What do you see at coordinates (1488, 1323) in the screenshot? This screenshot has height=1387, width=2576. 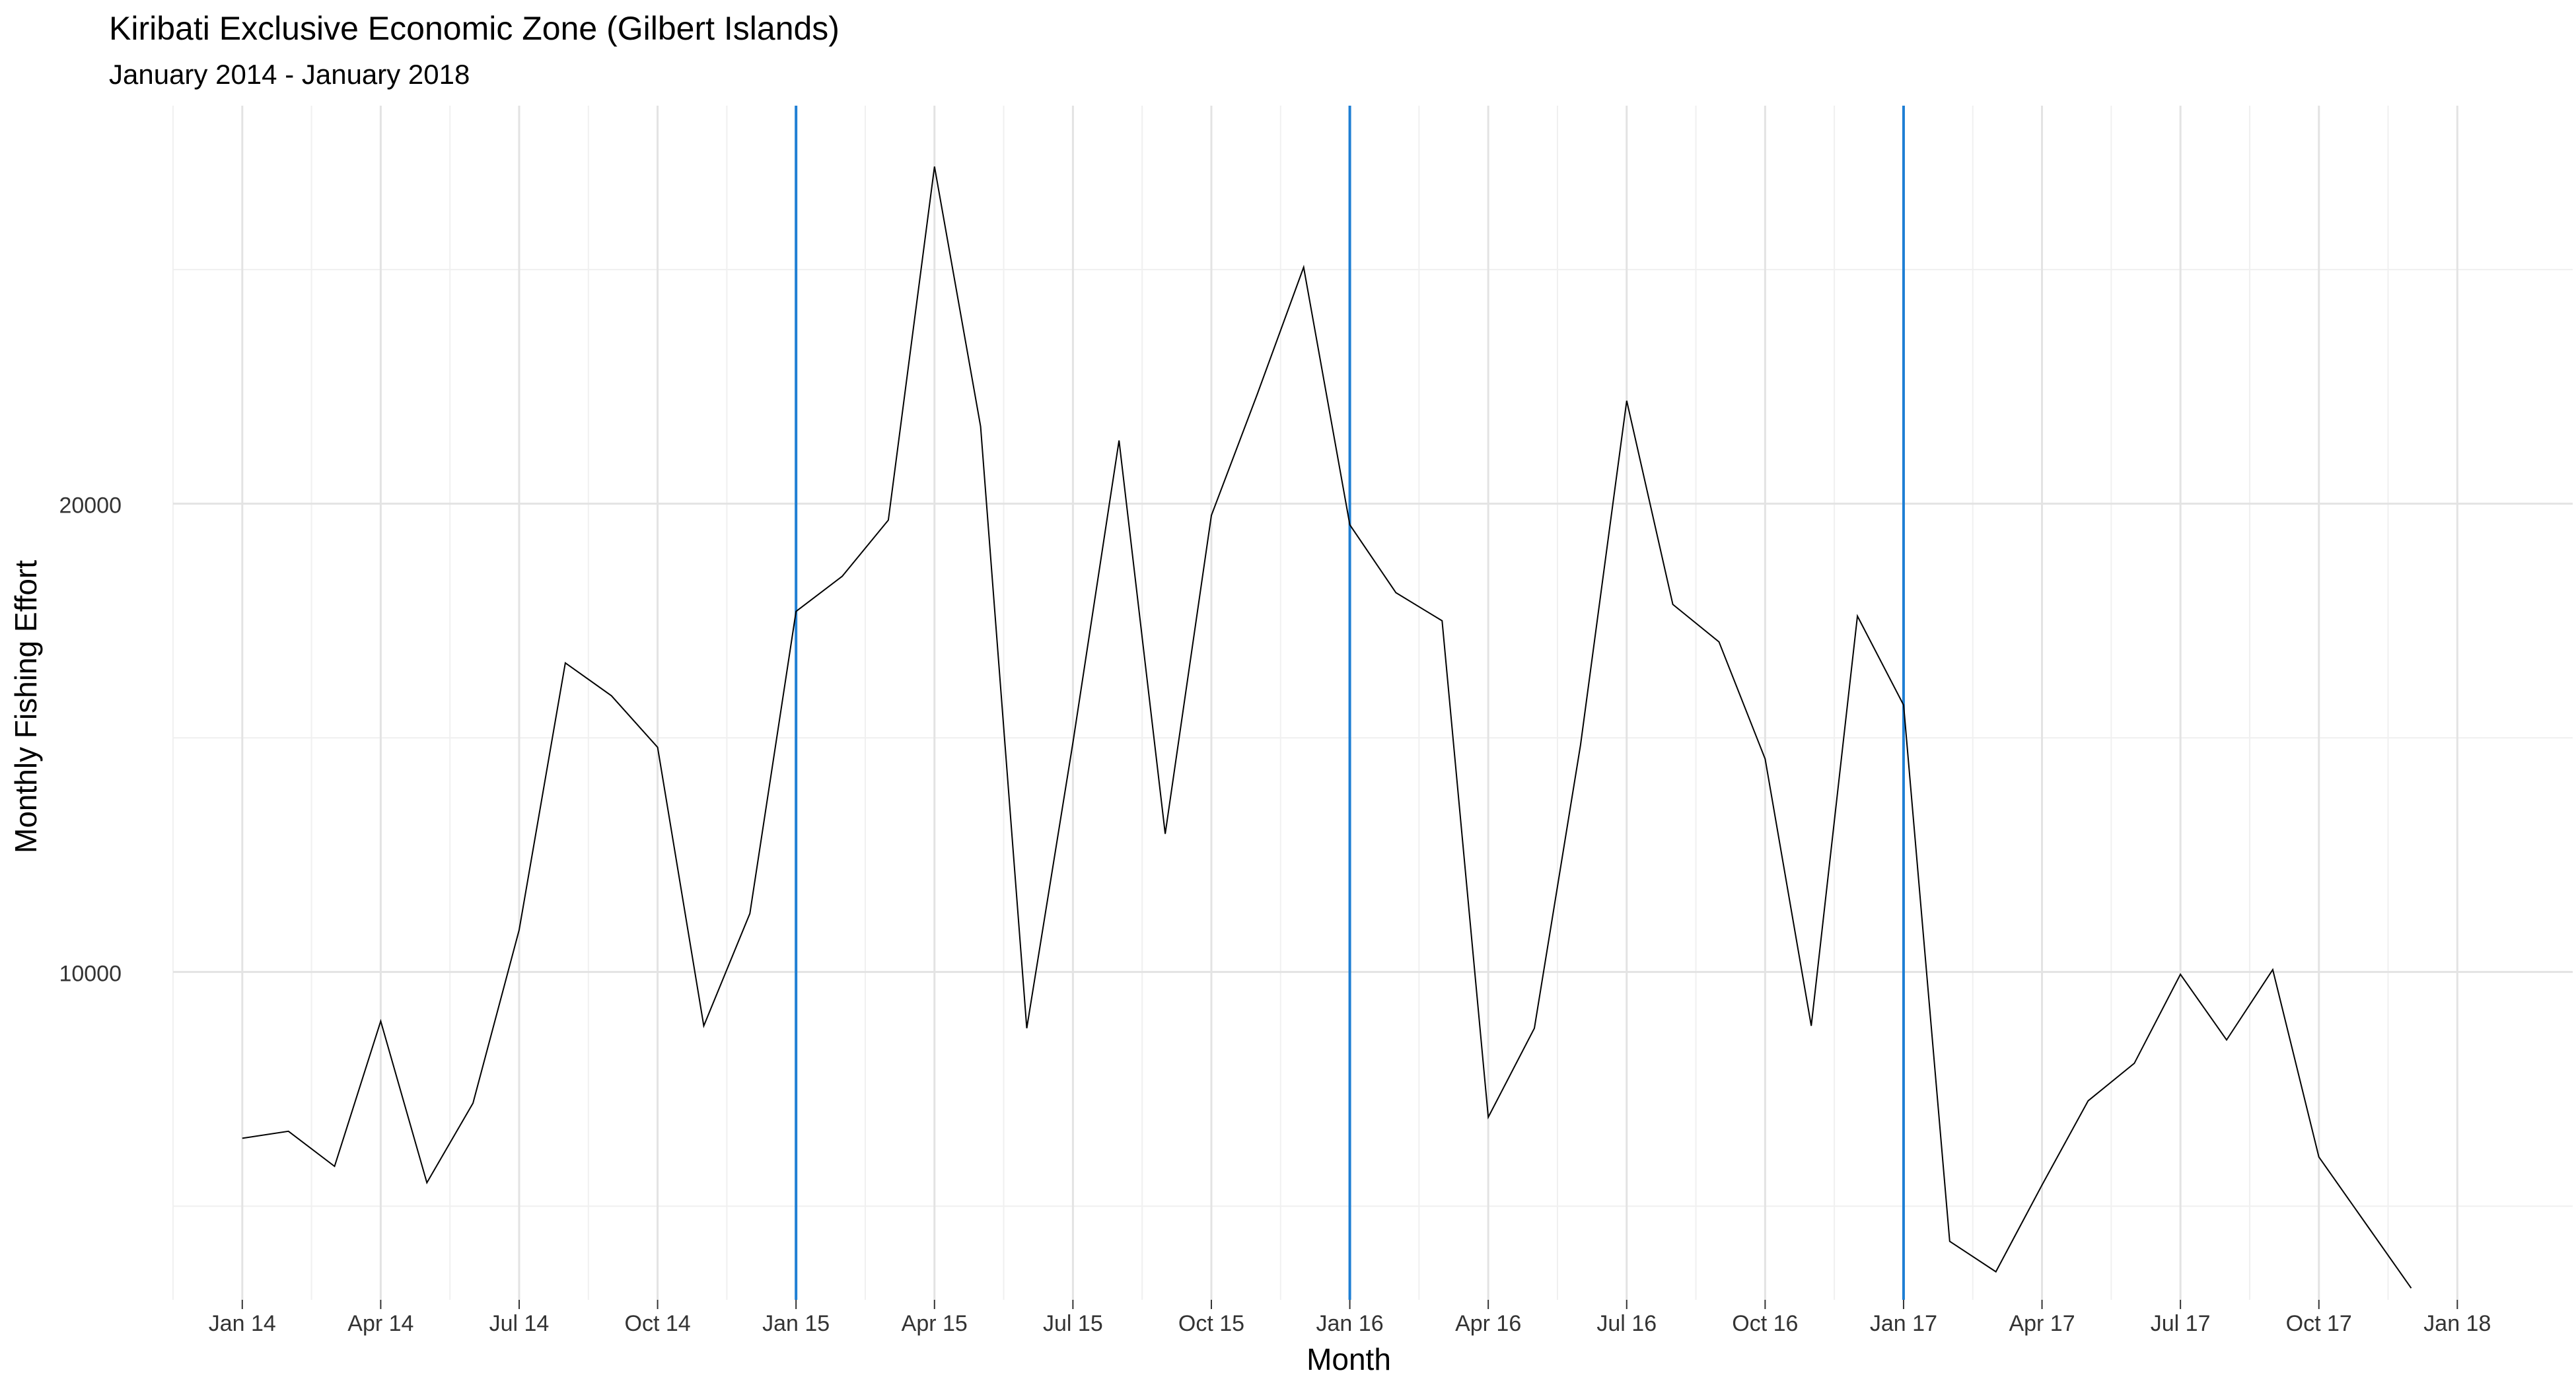 I see `x-tick-label: Apr 16` at bounding box center [1488, 1323].